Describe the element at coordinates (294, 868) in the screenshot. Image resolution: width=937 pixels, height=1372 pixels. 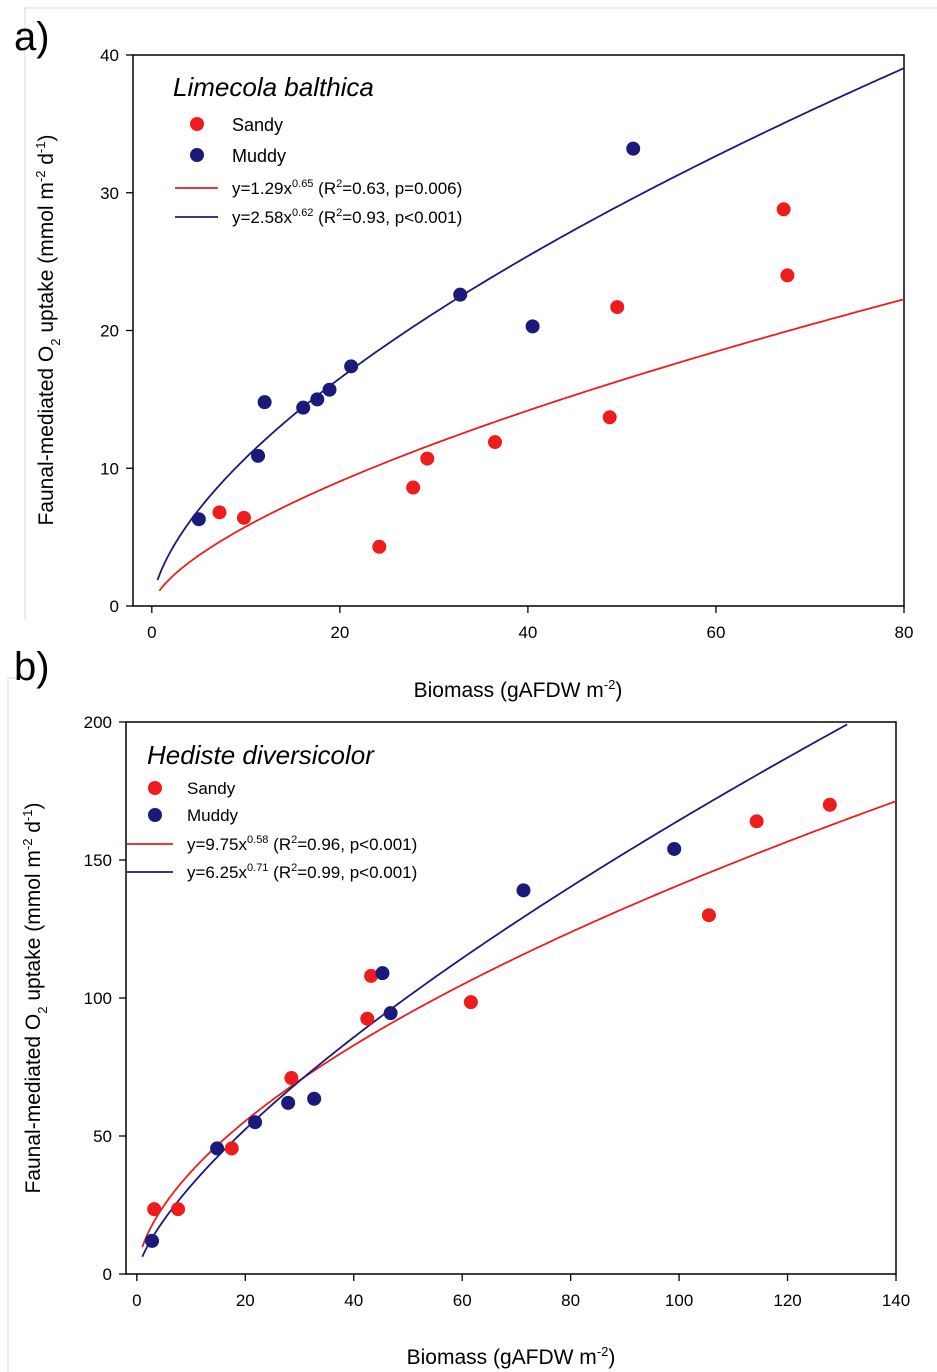
I see `panel-b-muddy-eq-r2: 2` at that location.